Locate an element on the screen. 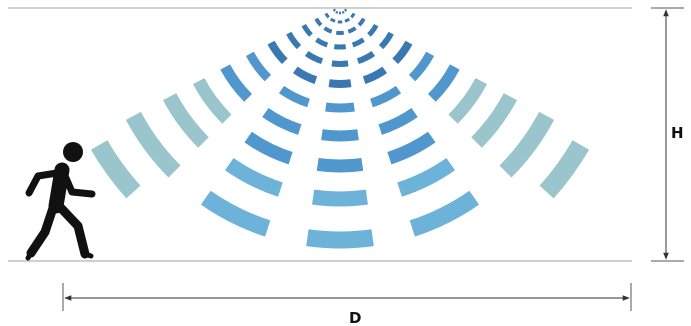 This screenshot has height=326, width=691. height-label: H is located at coordinates (677, 133).